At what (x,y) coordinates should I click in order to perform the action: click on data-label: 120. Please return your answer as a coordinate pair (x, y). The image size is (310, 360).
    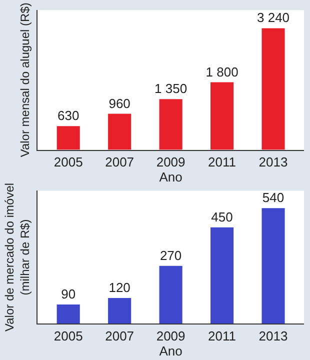
    Looking at the image, I should click on (119, 288).